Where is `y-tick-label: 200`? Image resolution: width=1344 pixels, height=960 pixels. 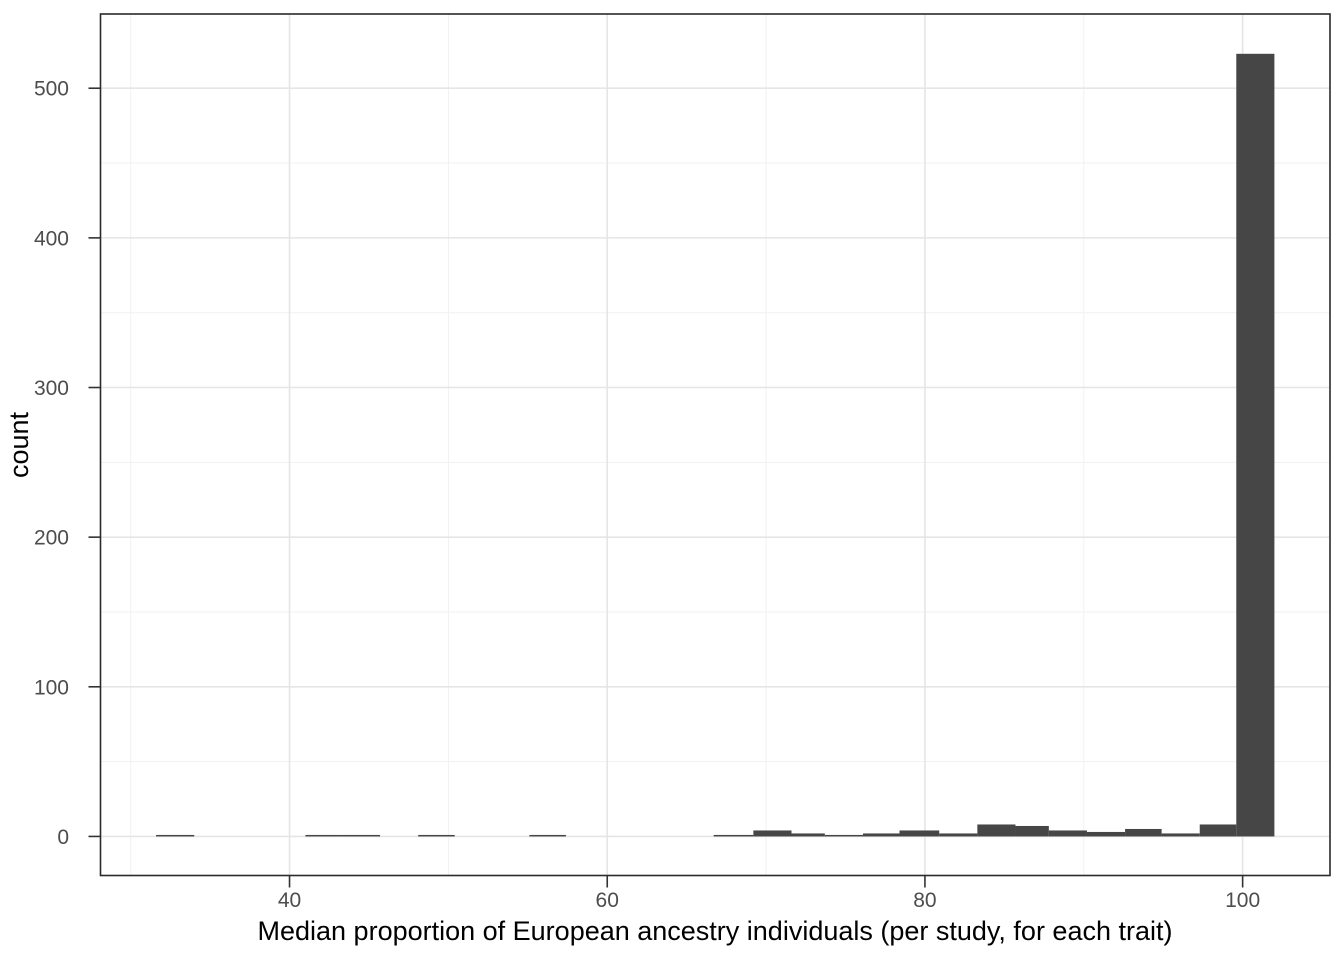
y-tick-label: 200 is located at coordinates (51, 538).